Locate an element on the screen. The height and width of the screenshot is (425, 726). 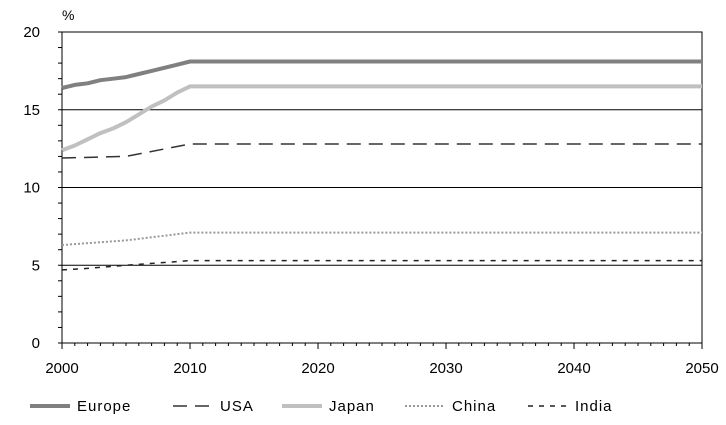
x-tick-label: 2030 is located at coordinates (445, 368).